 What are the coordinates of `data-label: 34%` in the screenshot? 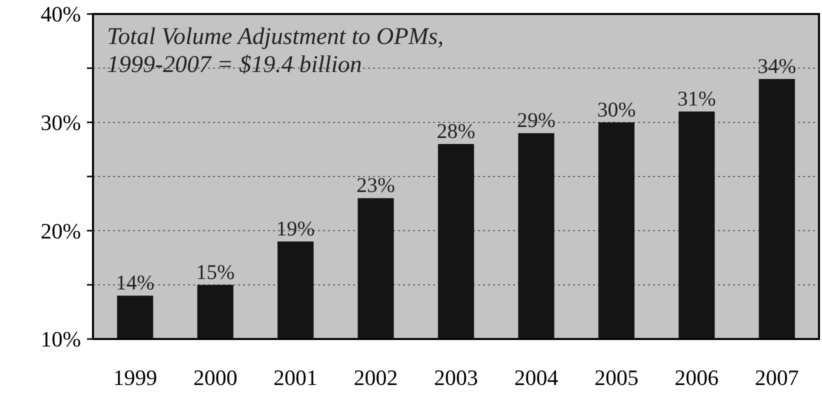 It's located at (777, 66).